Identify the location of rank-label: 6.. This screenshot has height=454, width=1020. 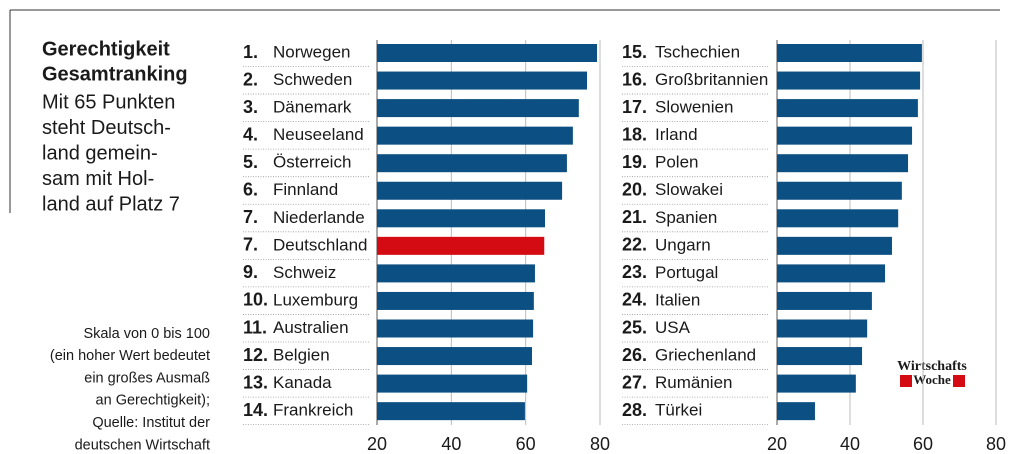
(250, 190).